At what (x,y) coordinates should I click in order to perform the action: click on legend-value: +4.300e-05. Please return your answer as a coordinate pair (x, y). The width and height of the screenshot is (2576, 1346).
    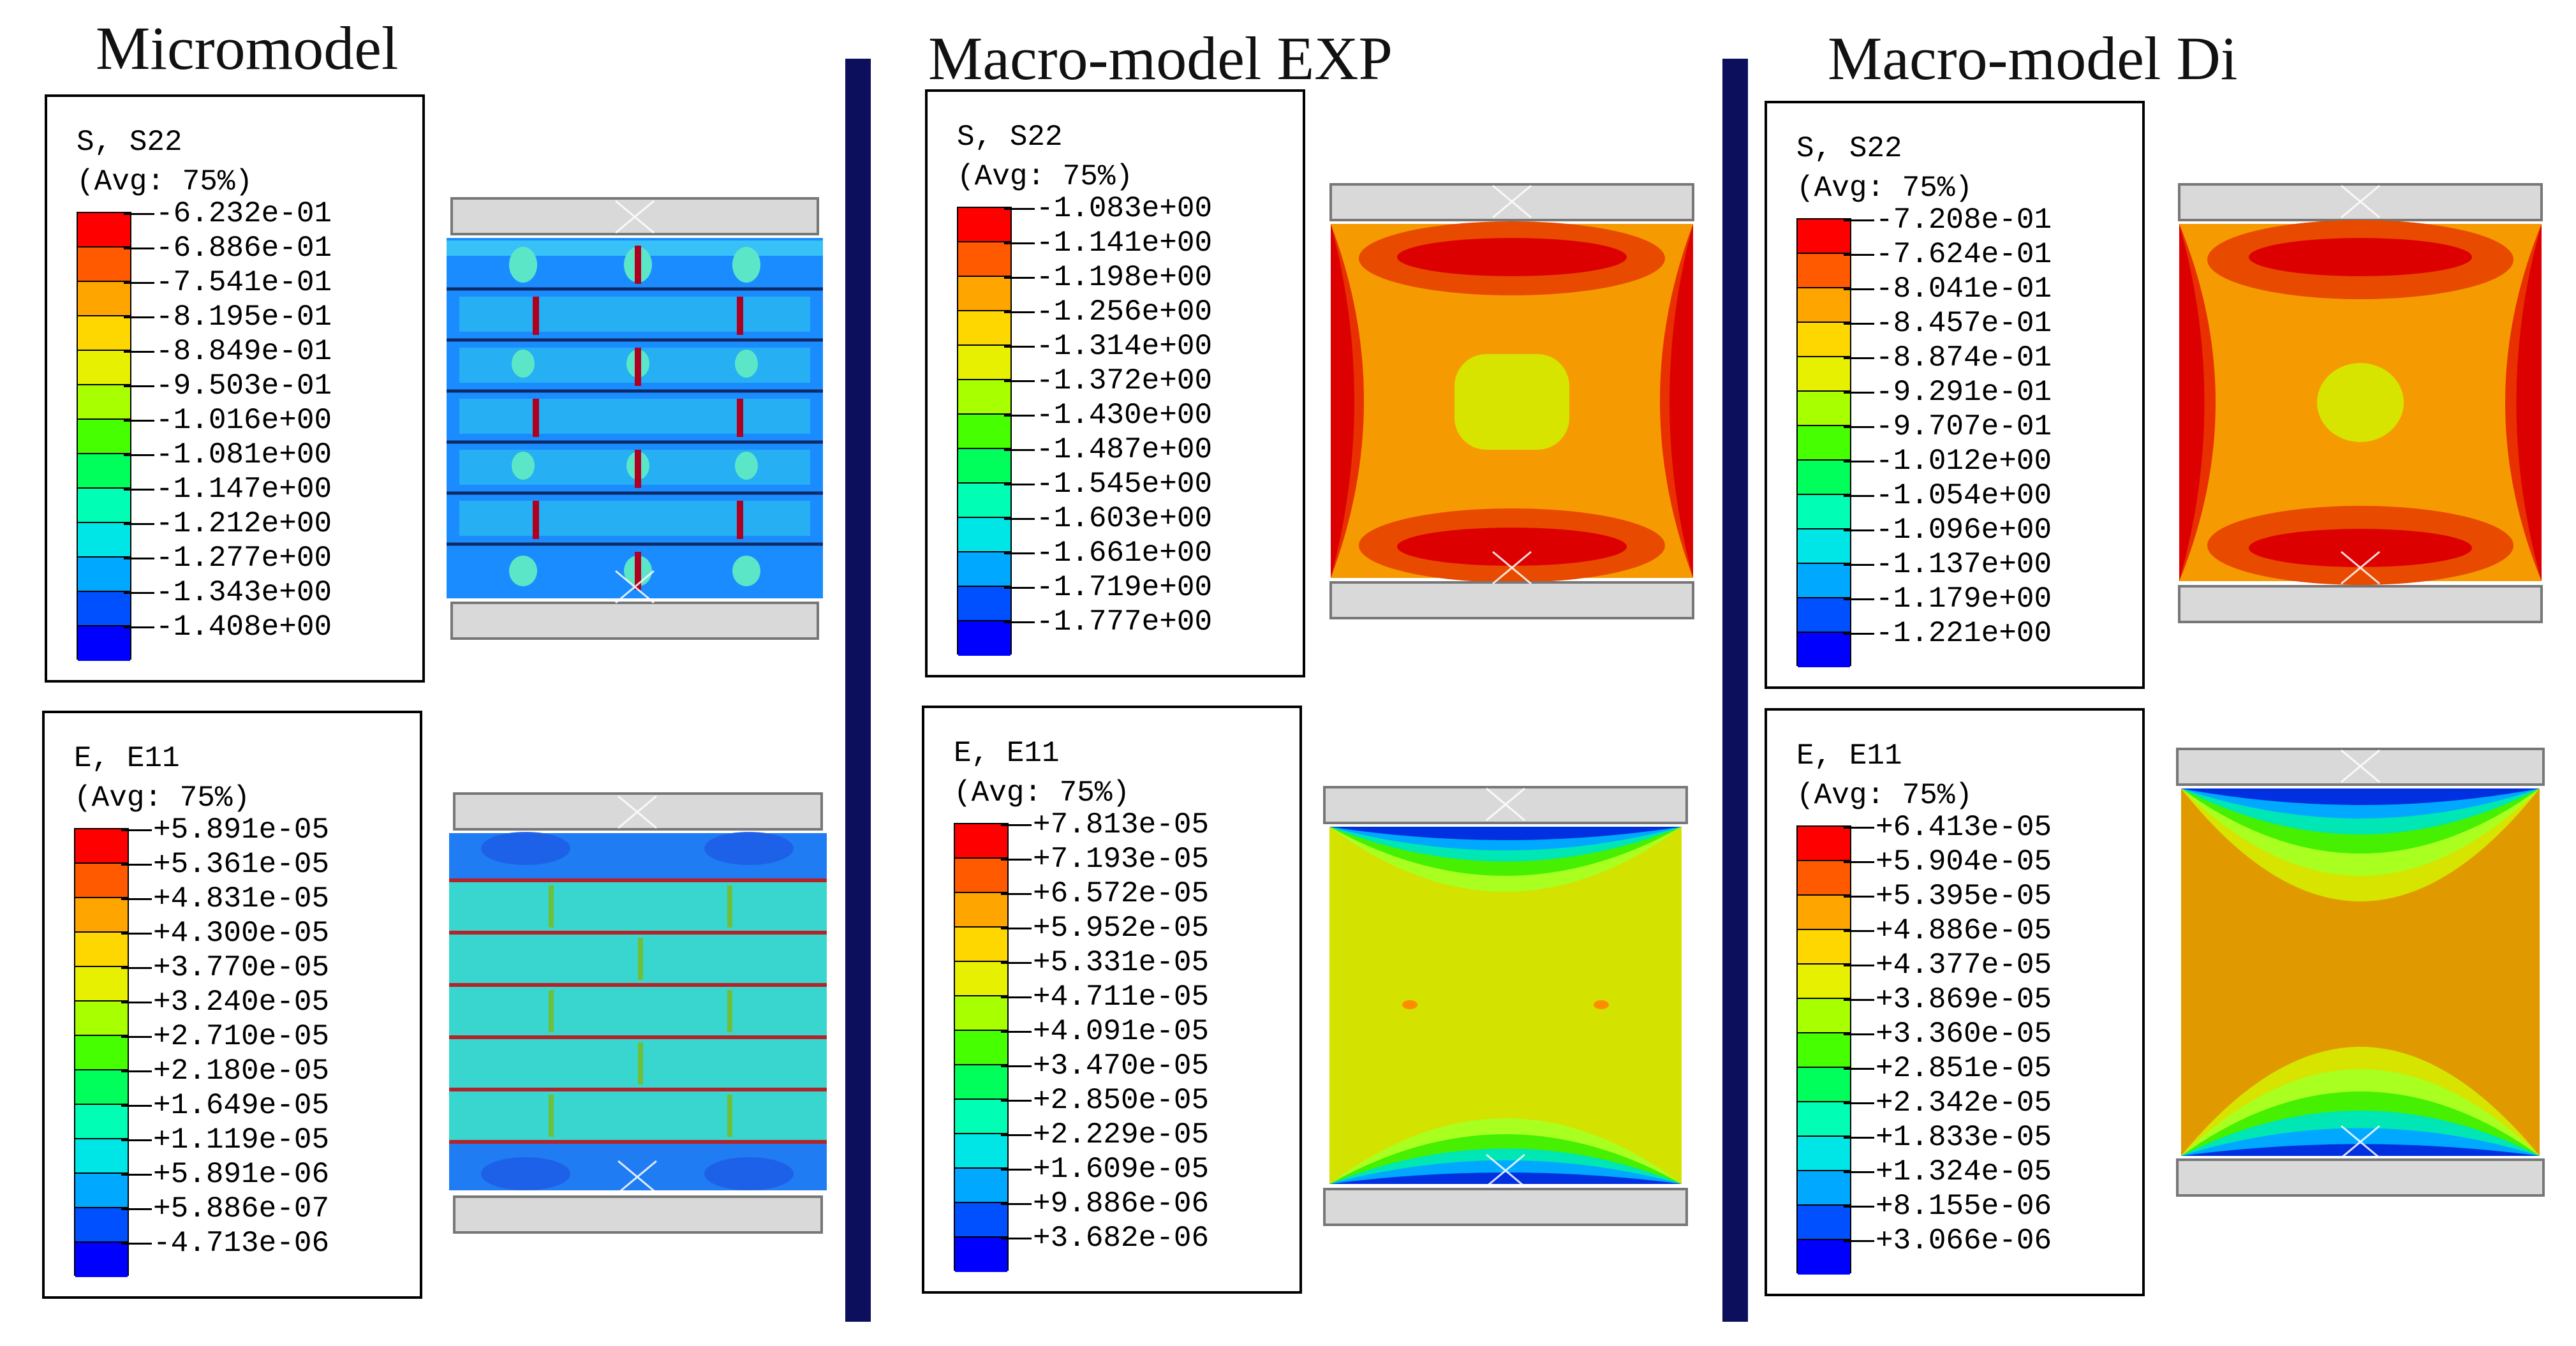
    Looking at the image, I should click on (241, 934).